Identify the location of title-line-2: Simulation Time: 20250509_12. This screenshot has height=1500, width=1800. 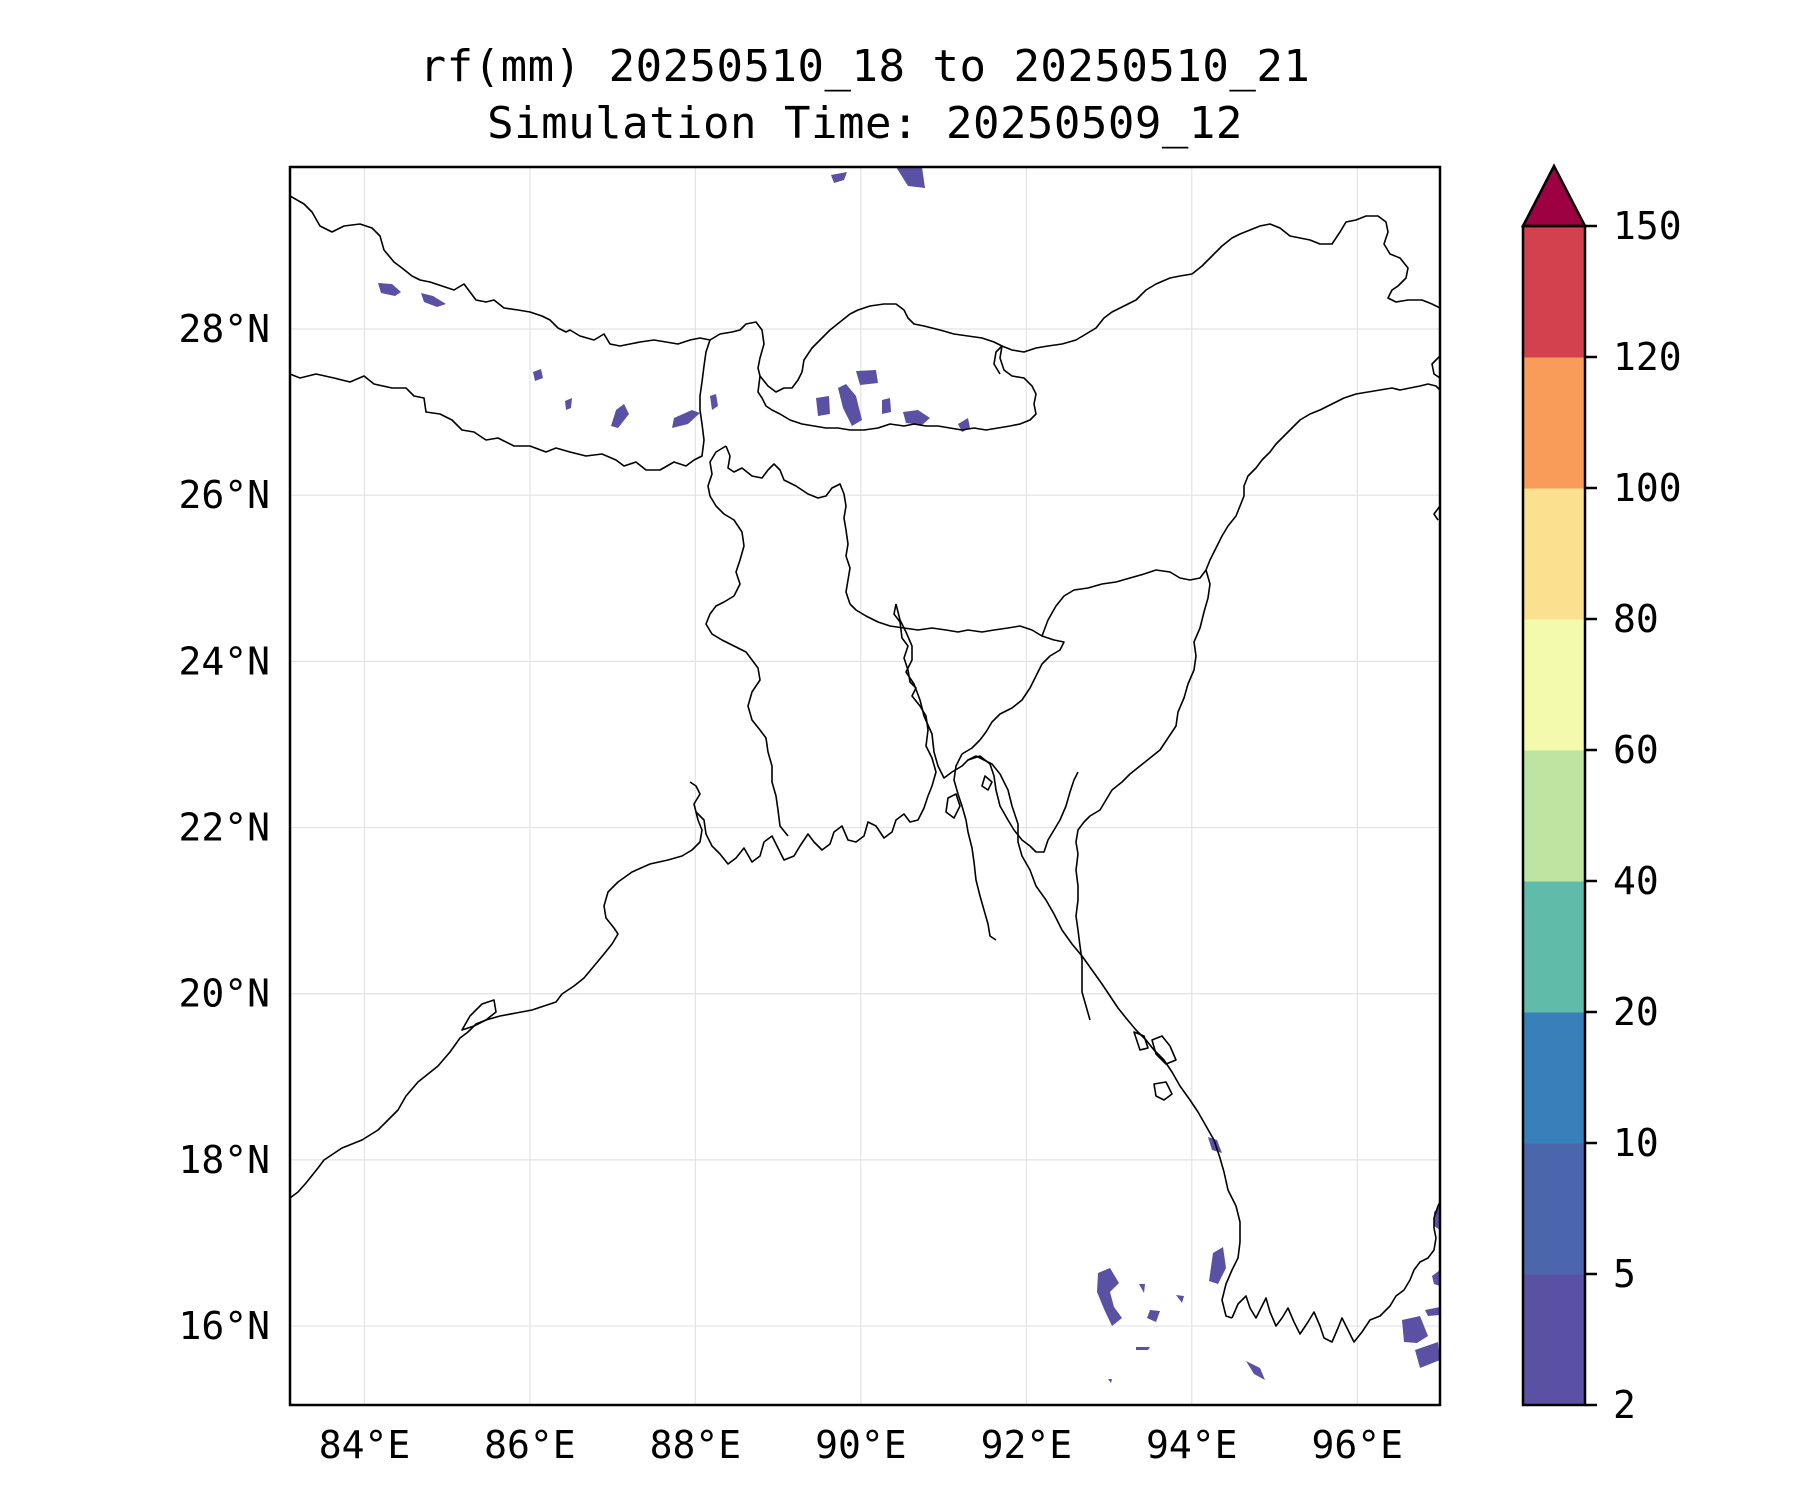
(865, 123).